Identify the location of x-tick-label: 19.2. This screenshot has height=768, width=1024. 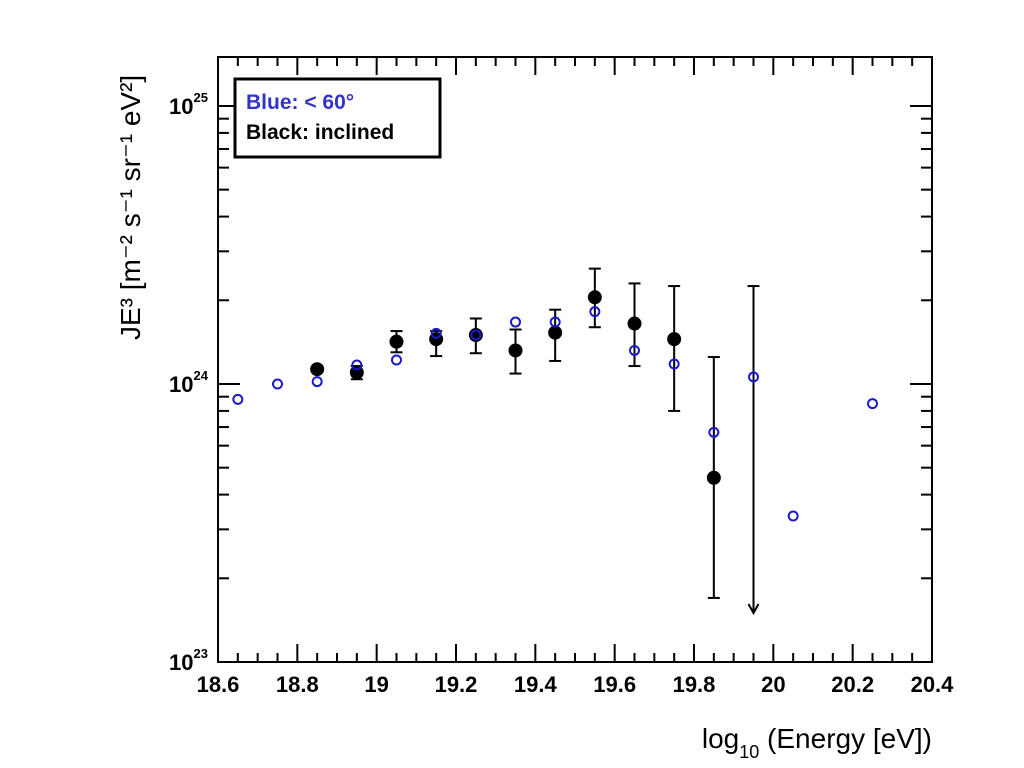
(456, 684).